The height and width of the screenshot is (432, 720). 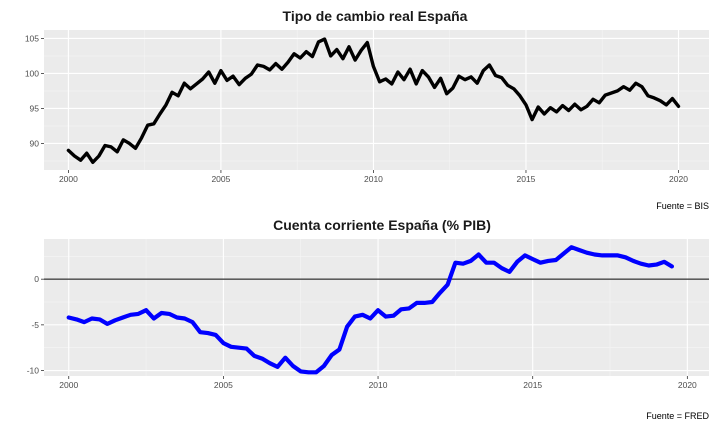 What do you see at coordinates (677, 416) in the screenshot?
I see `source-caption: Fuente = FRED` at bounding box center [677, 416].